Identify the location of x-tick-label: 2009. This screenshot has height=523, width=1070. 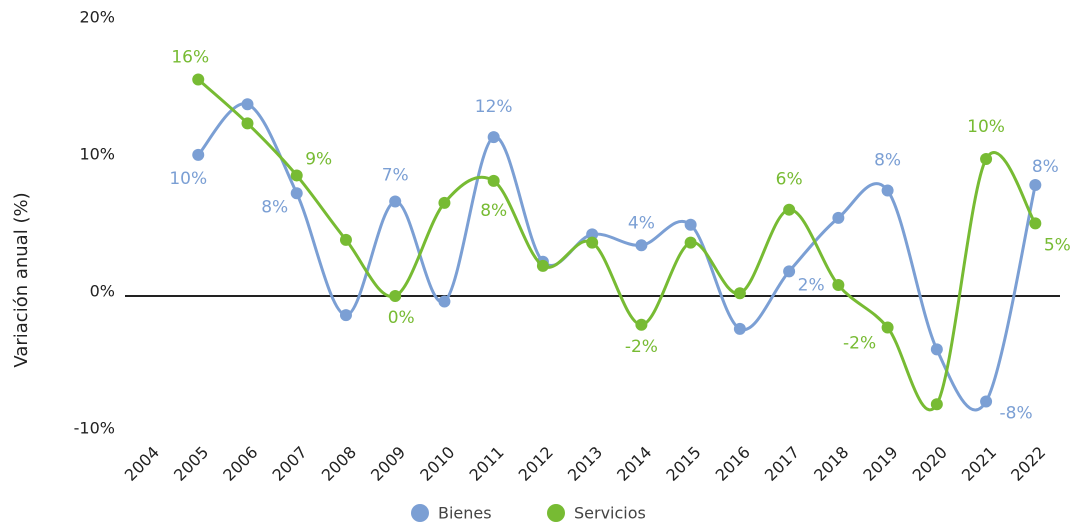
(388, 464).